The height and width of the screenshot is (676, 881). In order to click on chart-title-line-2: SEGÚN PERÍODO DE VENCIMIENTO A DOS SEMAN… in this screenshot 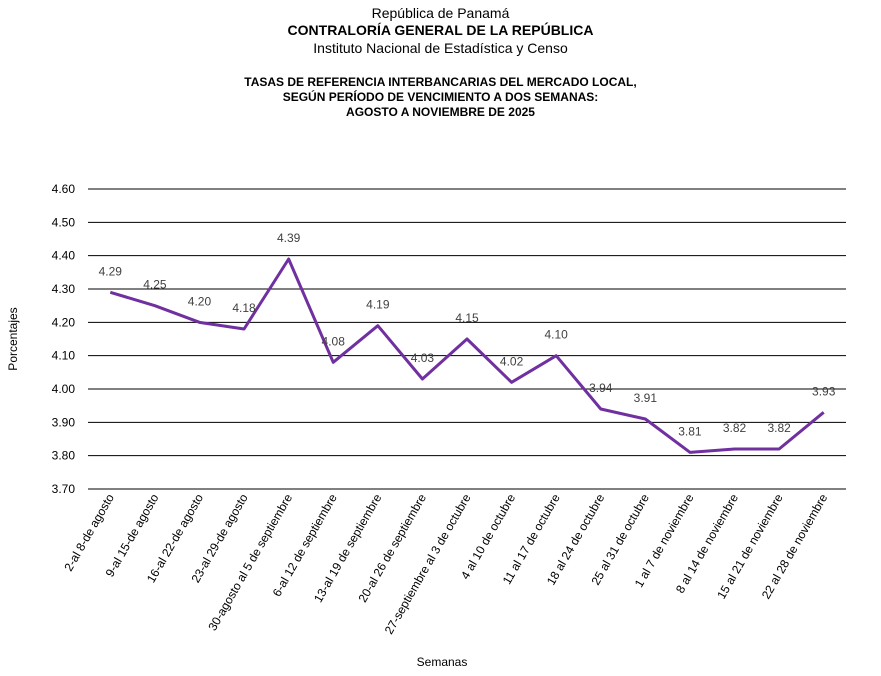, I will do `click(440, 97)`.